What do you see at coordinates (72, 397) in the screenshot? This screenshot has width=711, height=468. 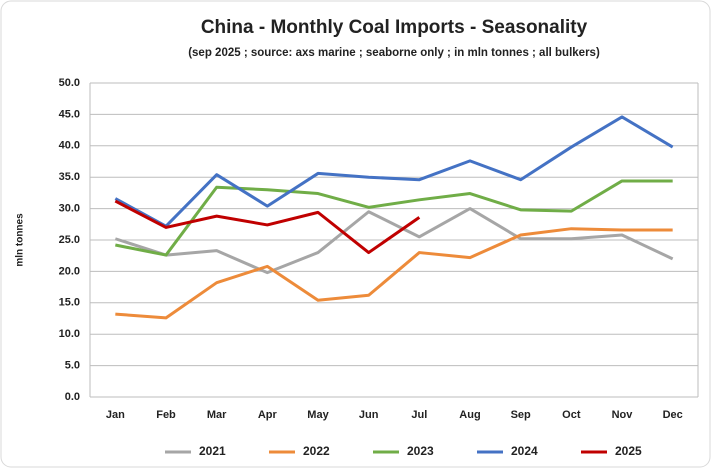 I see `y-tick-label: 0.0` at bounding box center [72, 397].